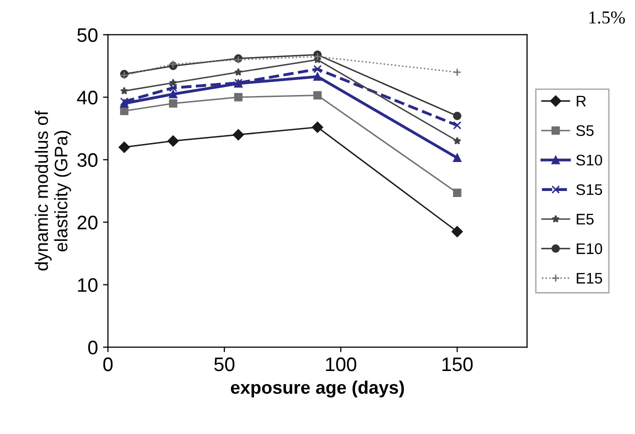 This screenshot has width=635, height=434. Describe the element at coordinates (93, 347) in the screenshot. I see `y-tick-label: 0` at that location.